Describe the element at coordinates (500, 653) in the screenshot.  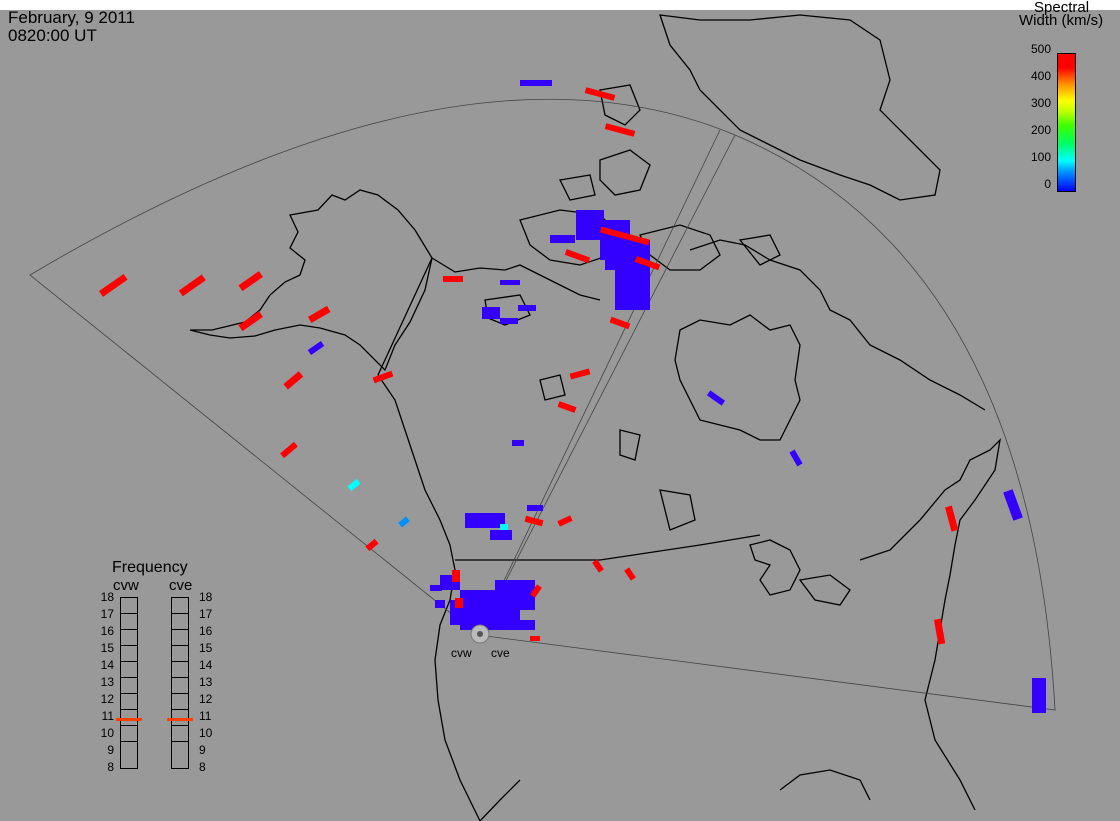
I see `site-label-cve: cve` at that location.